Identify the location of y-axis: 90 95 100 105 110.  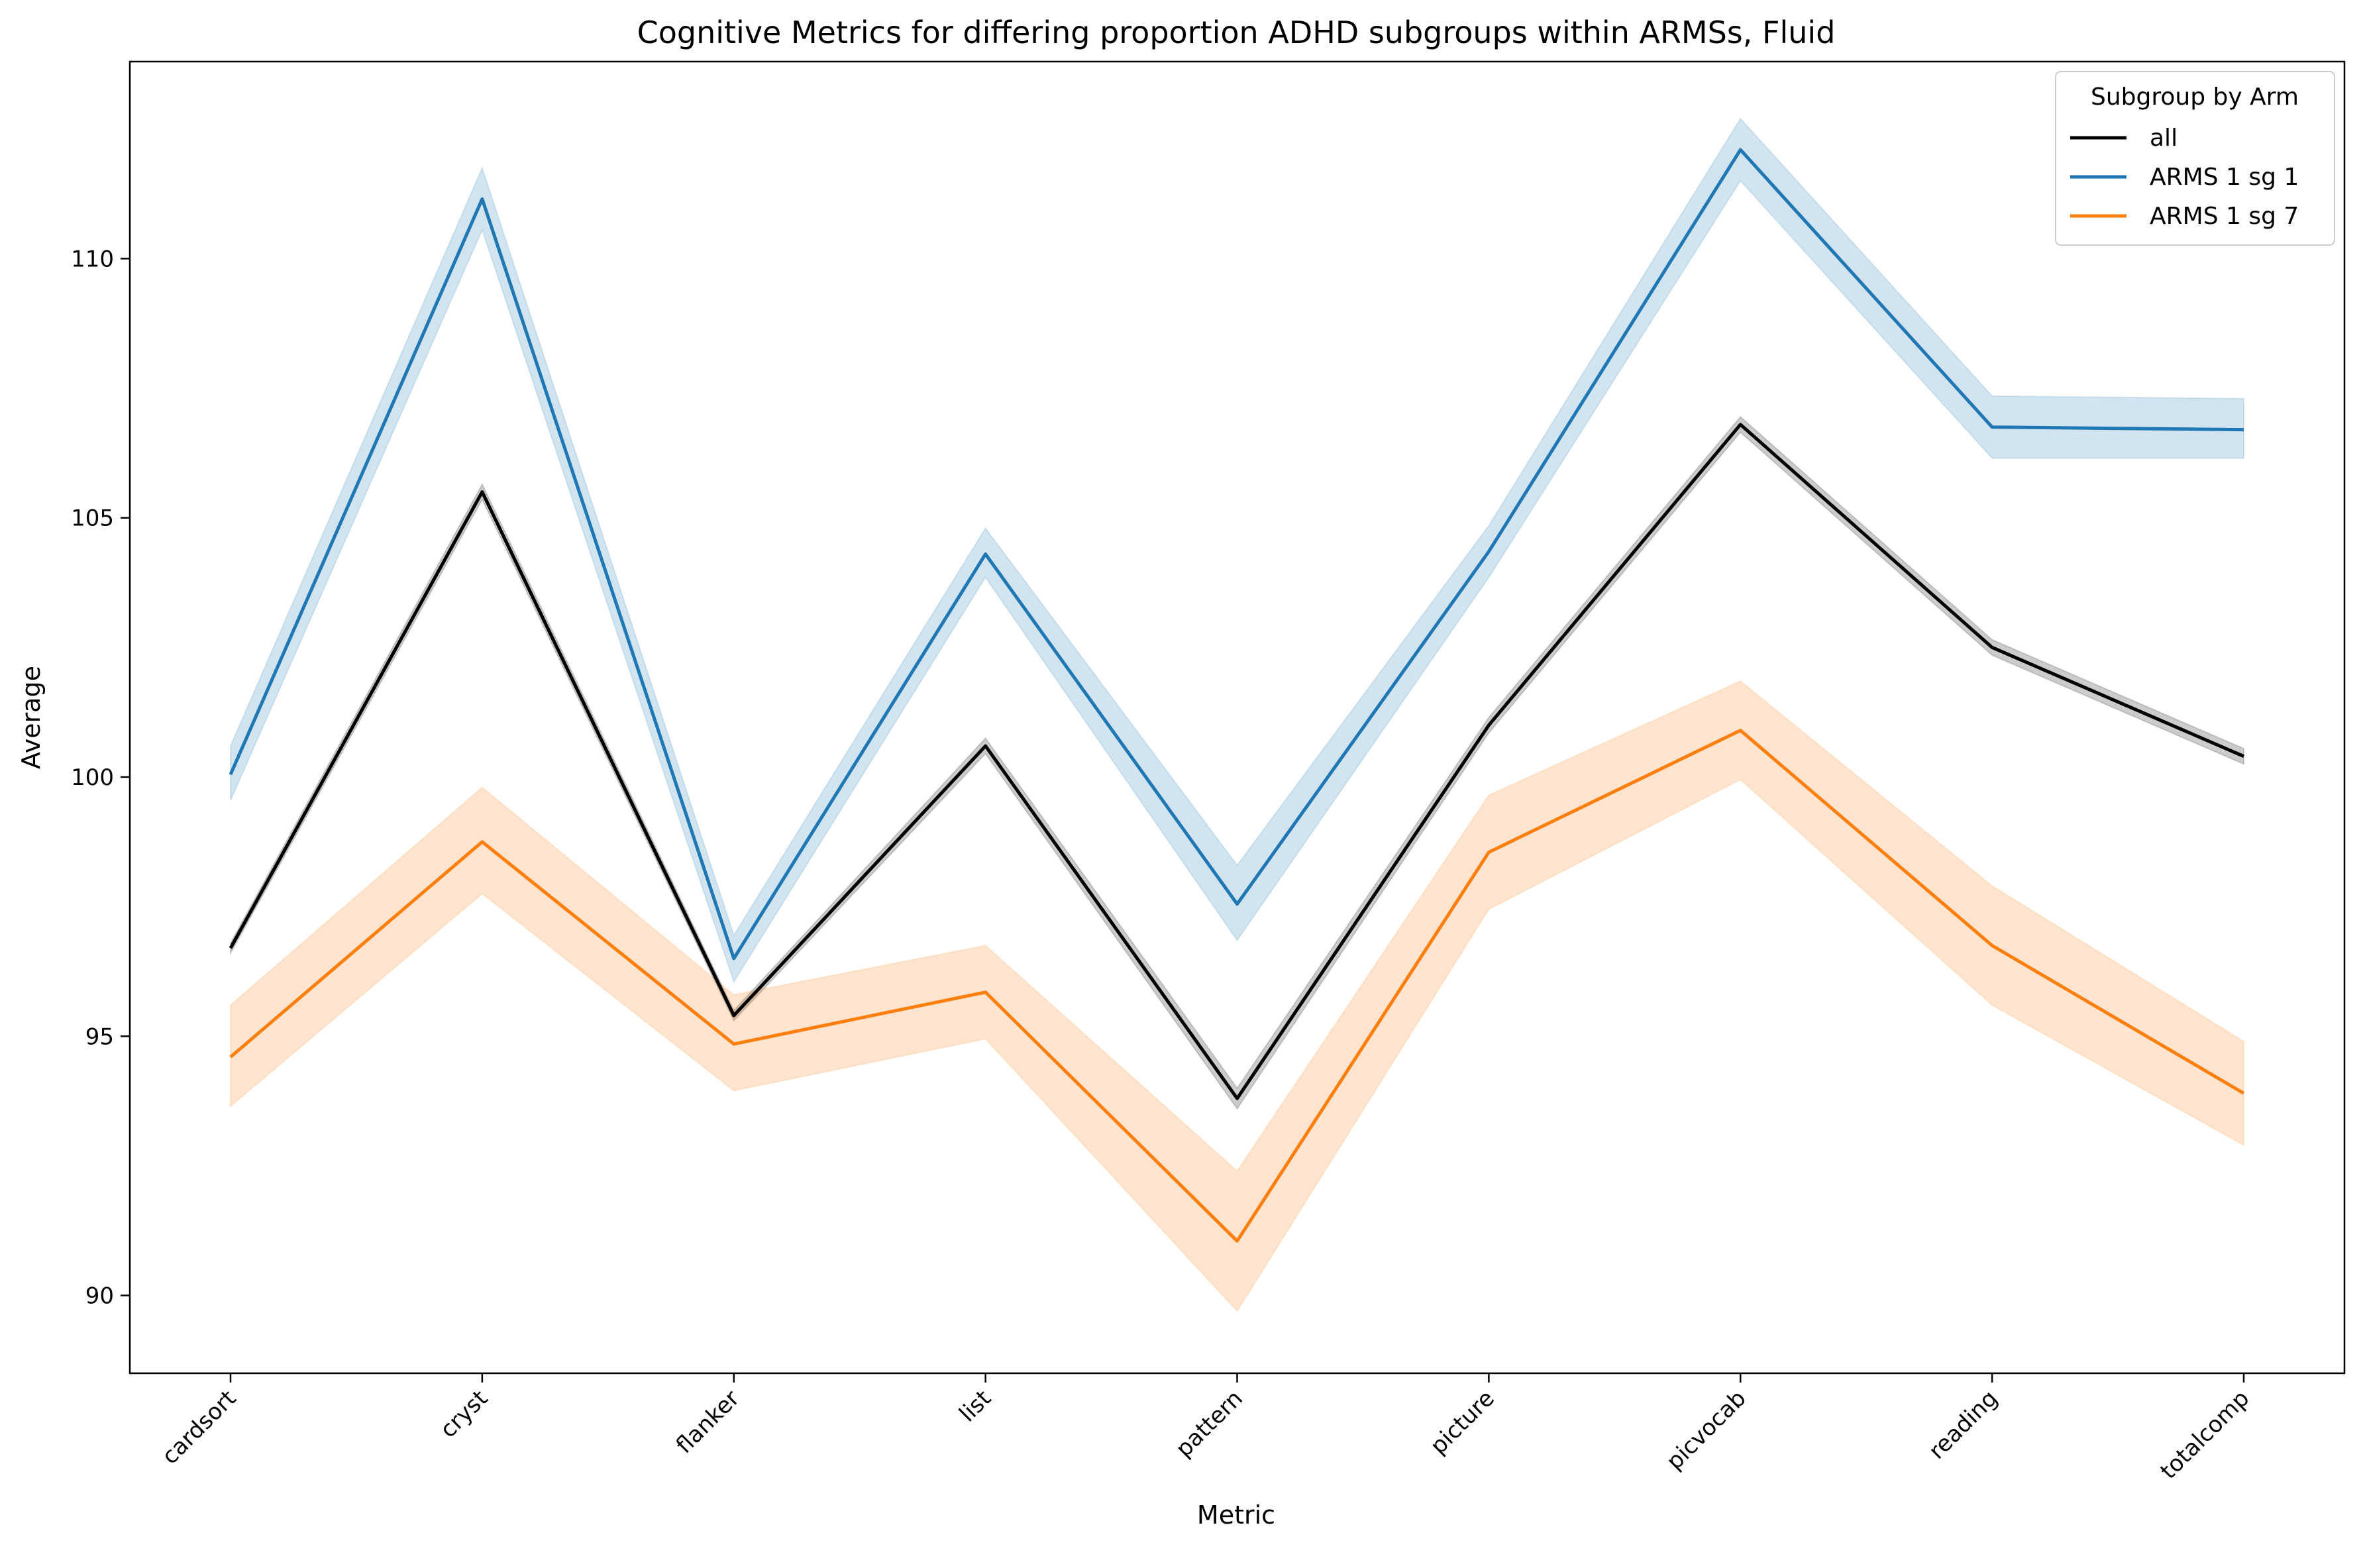
(101, 778).